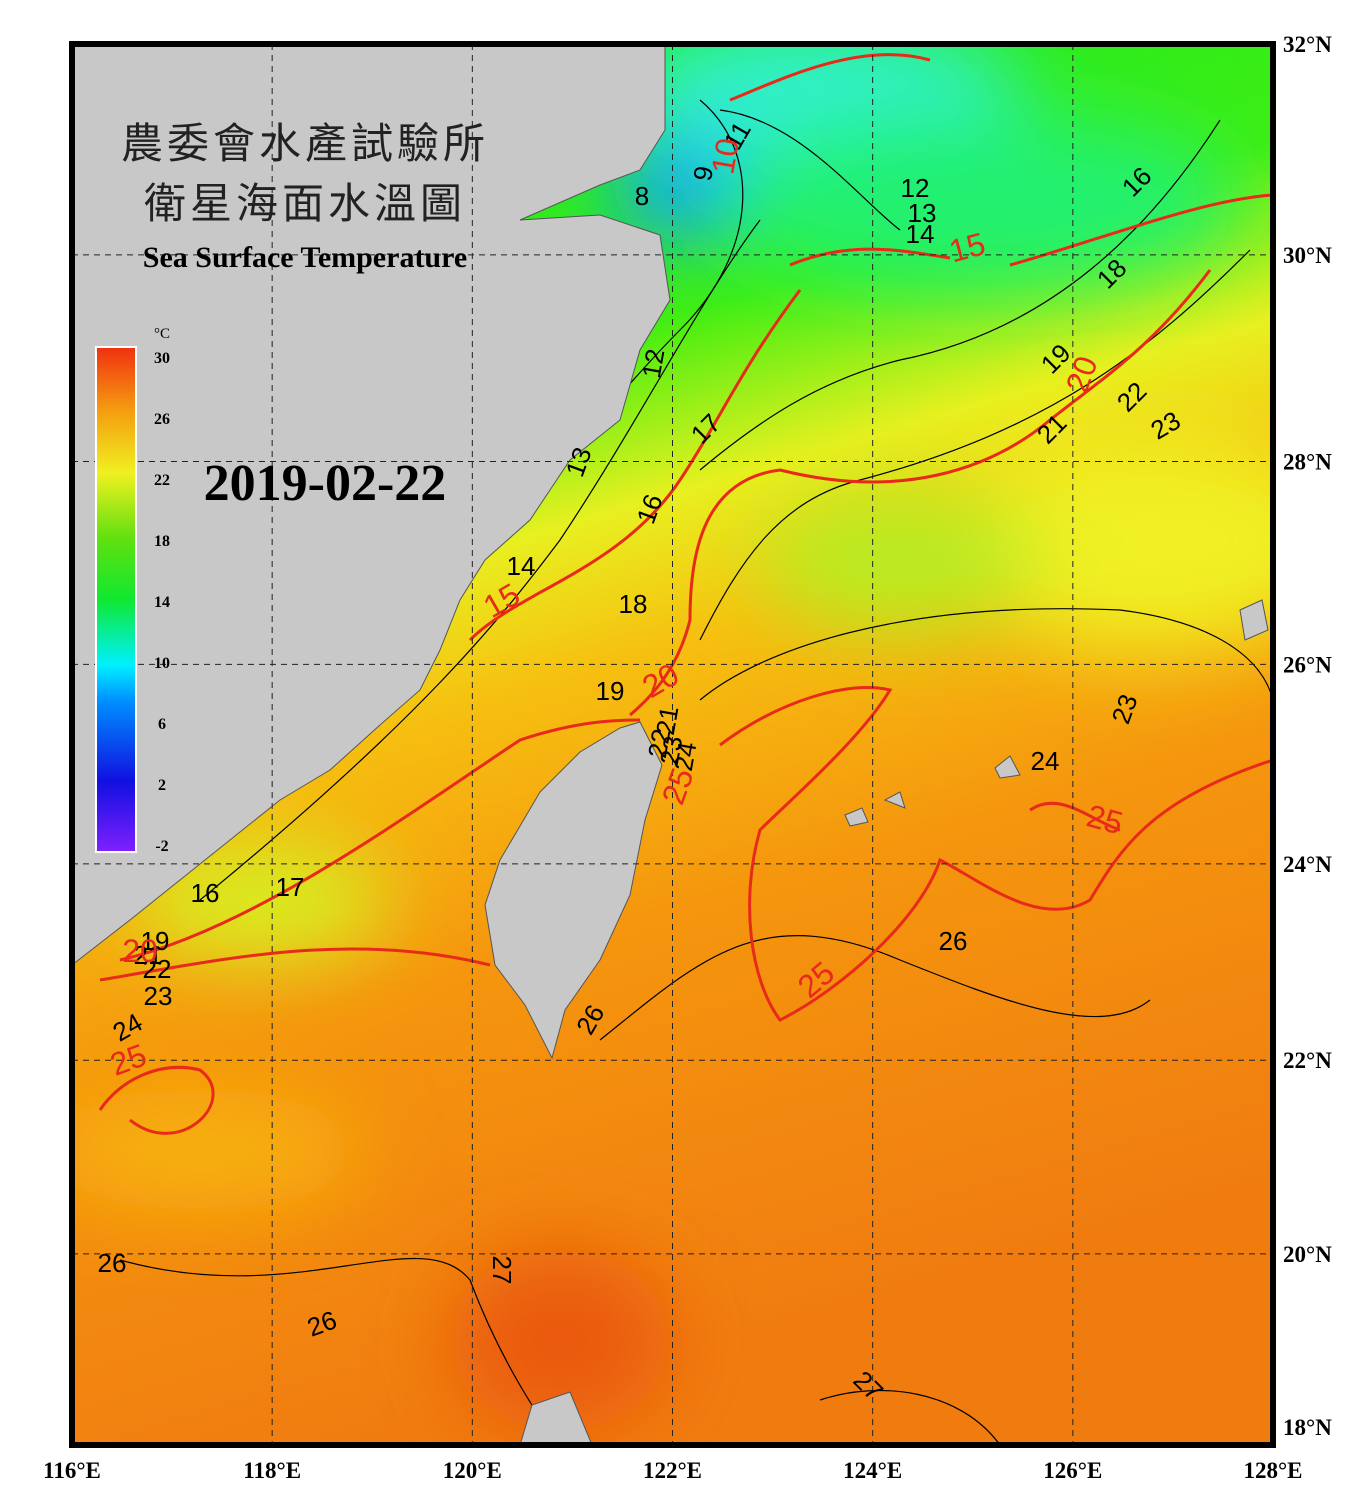 This screenshot has width=1350, height=1500. Describe the element at coordinates (161, 846) in the screenshot. I see `colorbar-tick-label: -2` at that location.